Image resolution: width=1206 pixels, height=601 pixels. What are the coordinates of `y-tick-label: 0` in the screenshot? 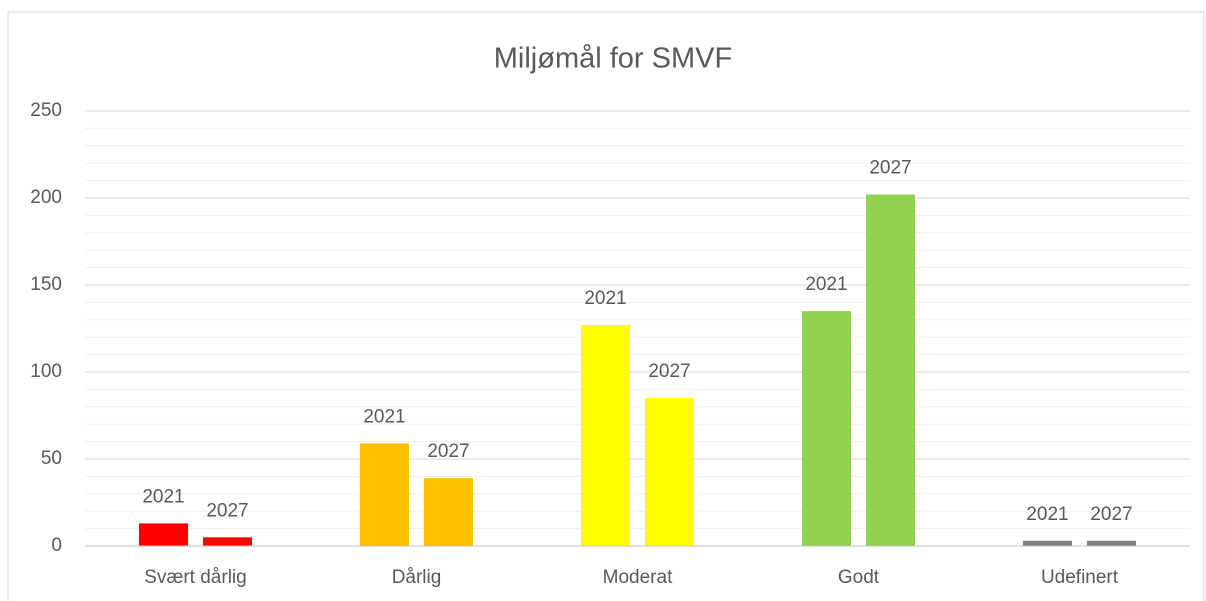 It's located at (56, 545).